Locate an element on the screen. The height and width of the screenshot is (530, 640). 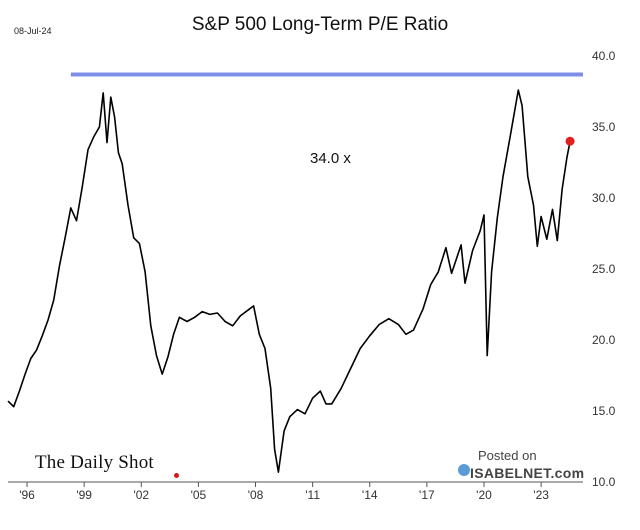
x-tick-label: '14 is located at coordinates (370, 495).